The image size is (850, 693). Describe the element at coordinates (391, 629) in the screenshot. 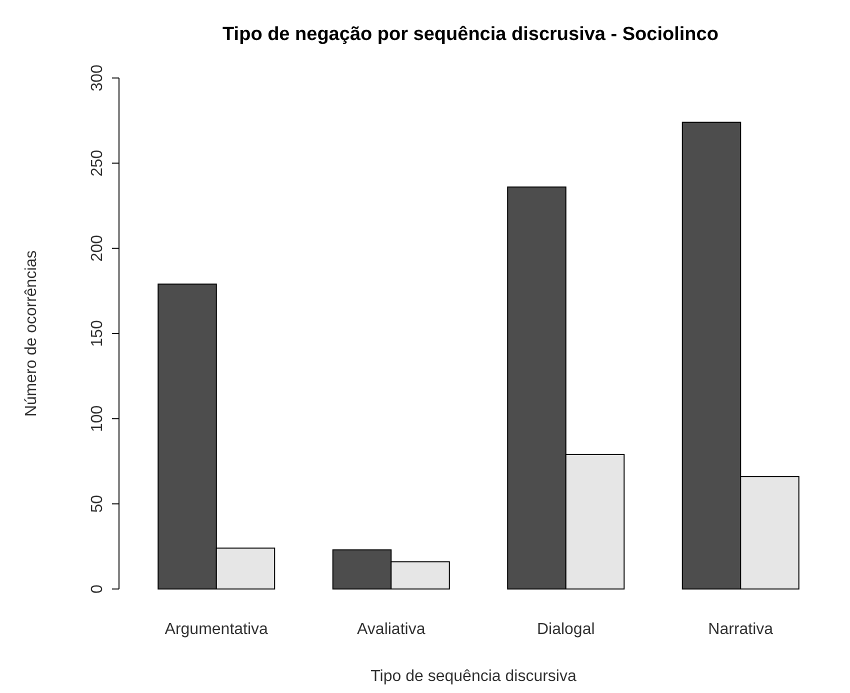

I see `x-tick-label: Avaliativa` at that location.